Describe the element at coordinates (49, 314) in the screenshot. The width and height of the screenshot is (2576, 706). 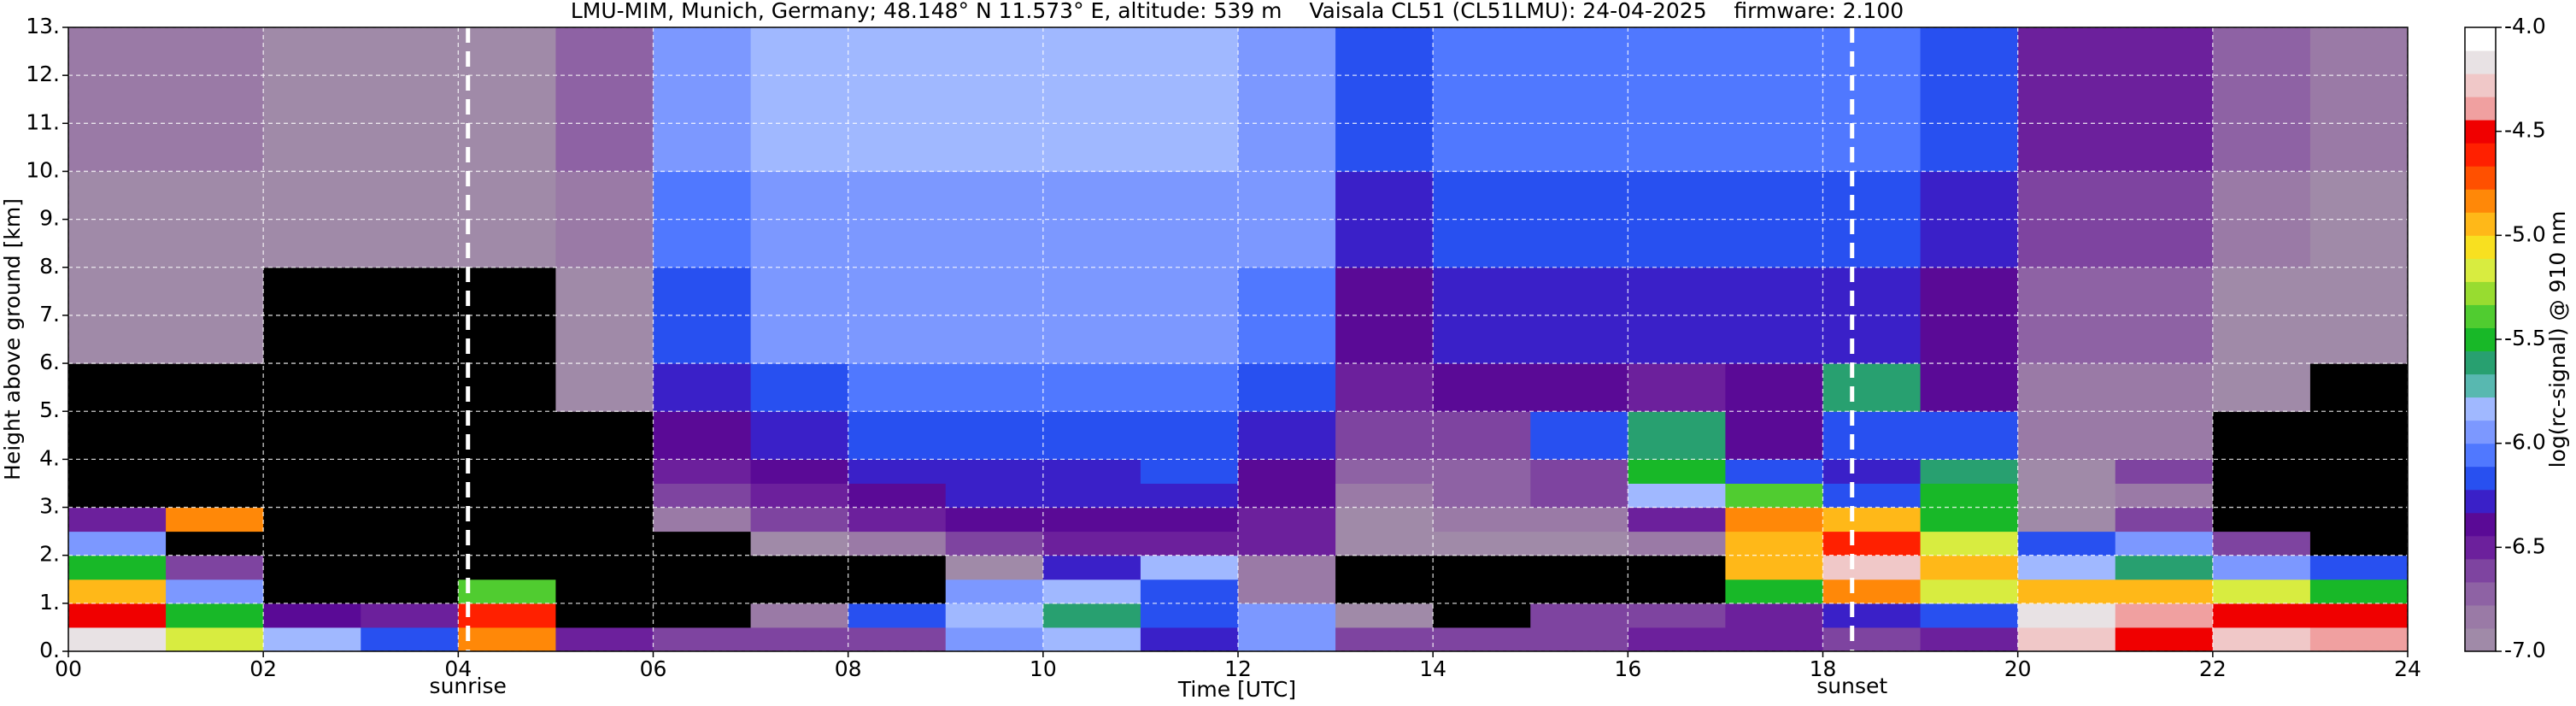
I see `y-tick-label: 7.` at that location.